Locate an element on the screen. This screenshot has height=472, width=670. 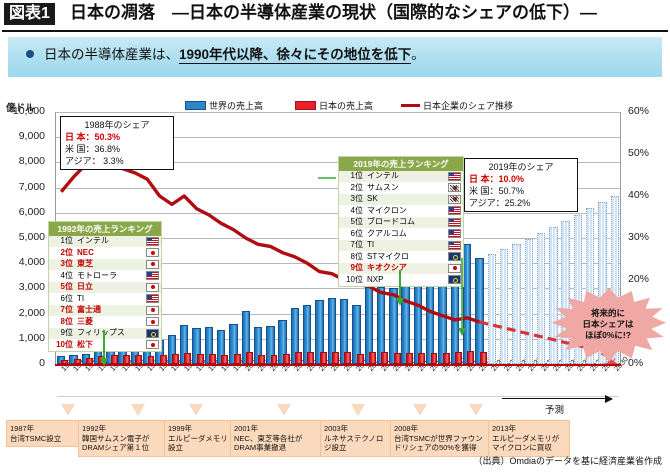
banner-text-prefix: 日本の半導体産業は、 is located at coordinates (111, 54).